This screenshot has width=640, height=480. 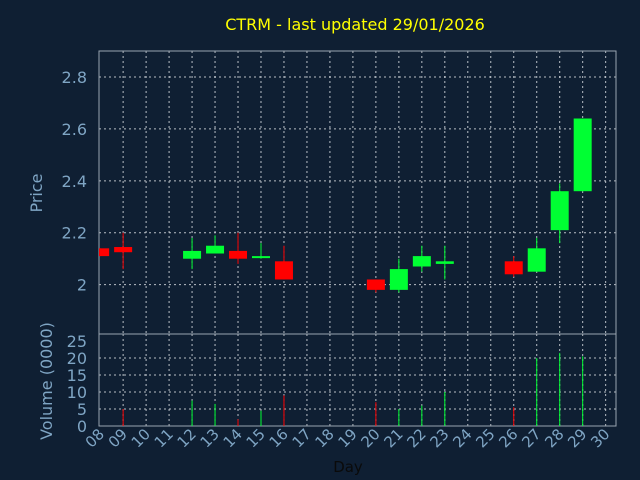 I want to click on price-axis-label: Price, so click(x=36, y=192).